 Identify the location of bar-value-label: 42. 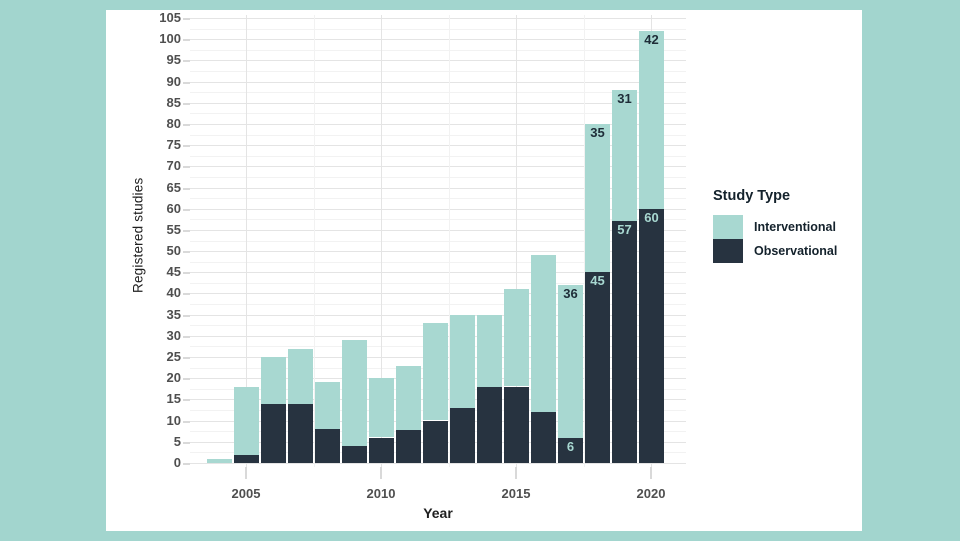
(651, 39).